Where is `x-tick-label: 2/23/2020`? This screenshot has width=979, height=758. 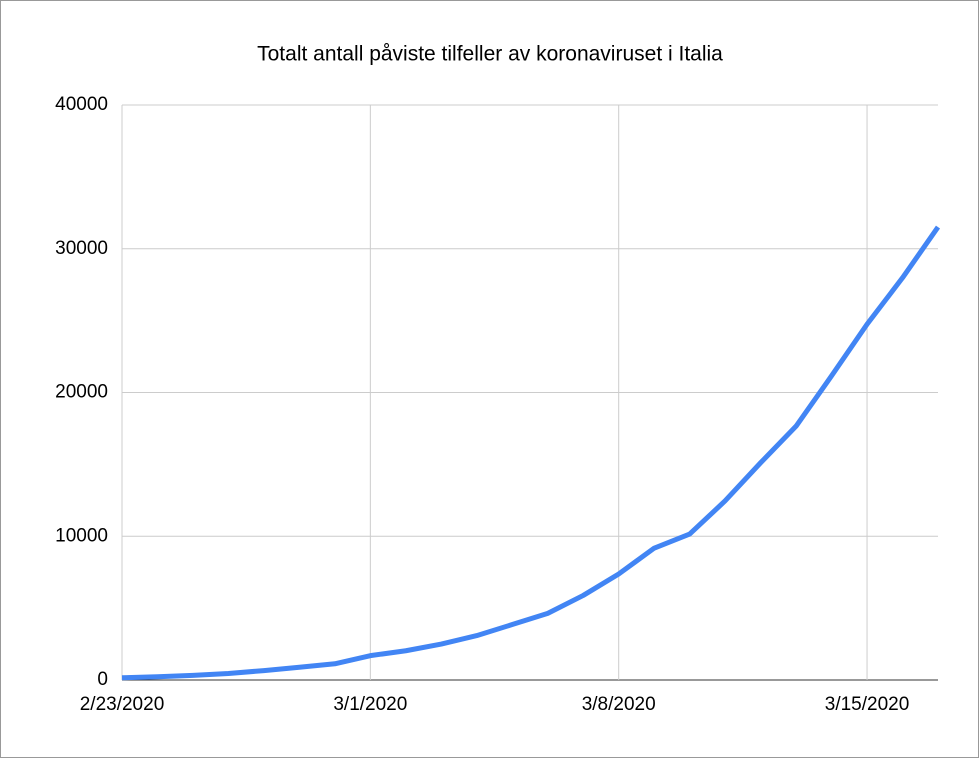
x-tick-label: 2/23/2020 is located at coordinates (122, 704).